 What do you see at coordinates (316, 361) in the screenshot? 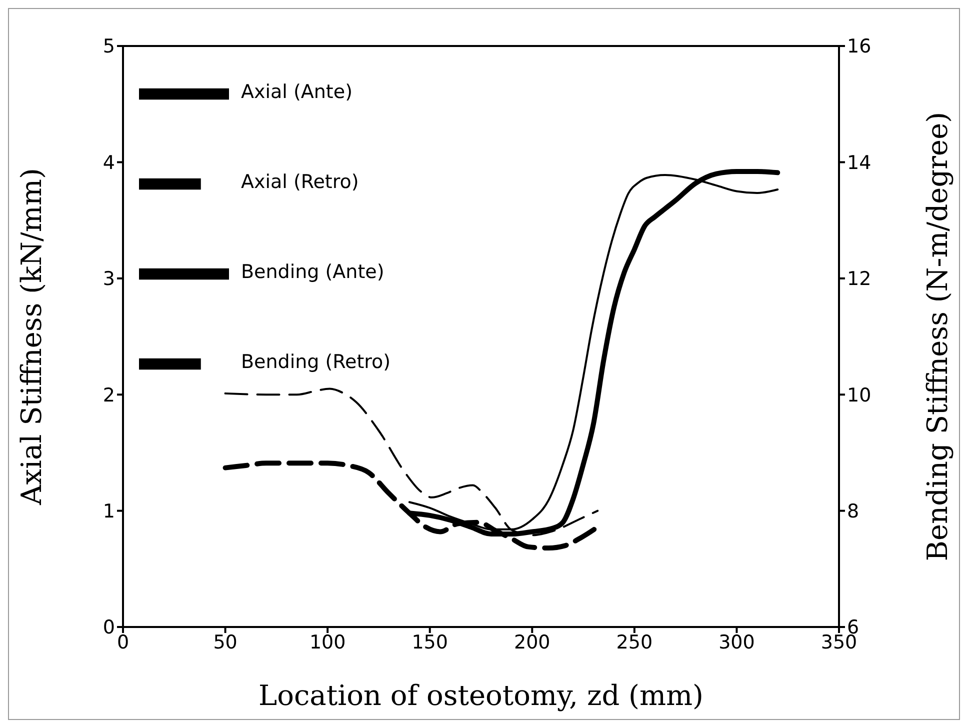
I see `legend-label: Bending (Retro)` at bounding box center [316, 361].